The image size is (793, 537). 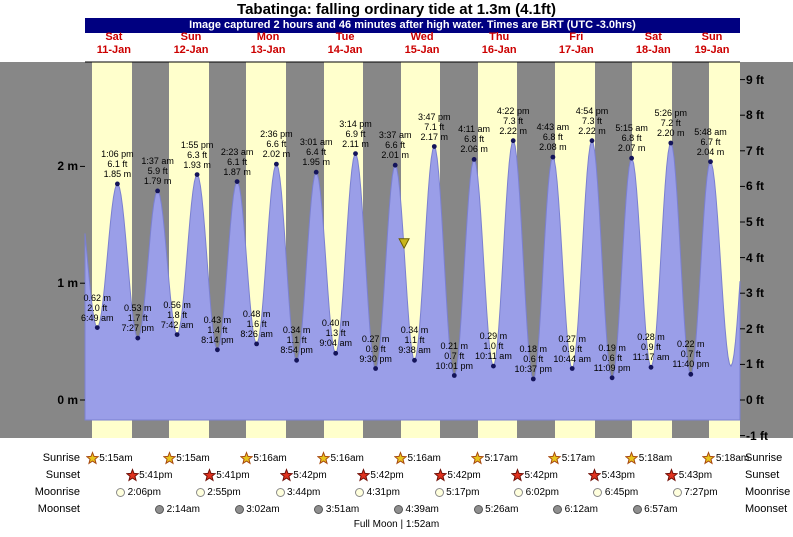 What do you see at coordinates (576, 37) in the screenshot?
I see `day-of-week: Fri` at bounding box center [576, 37].